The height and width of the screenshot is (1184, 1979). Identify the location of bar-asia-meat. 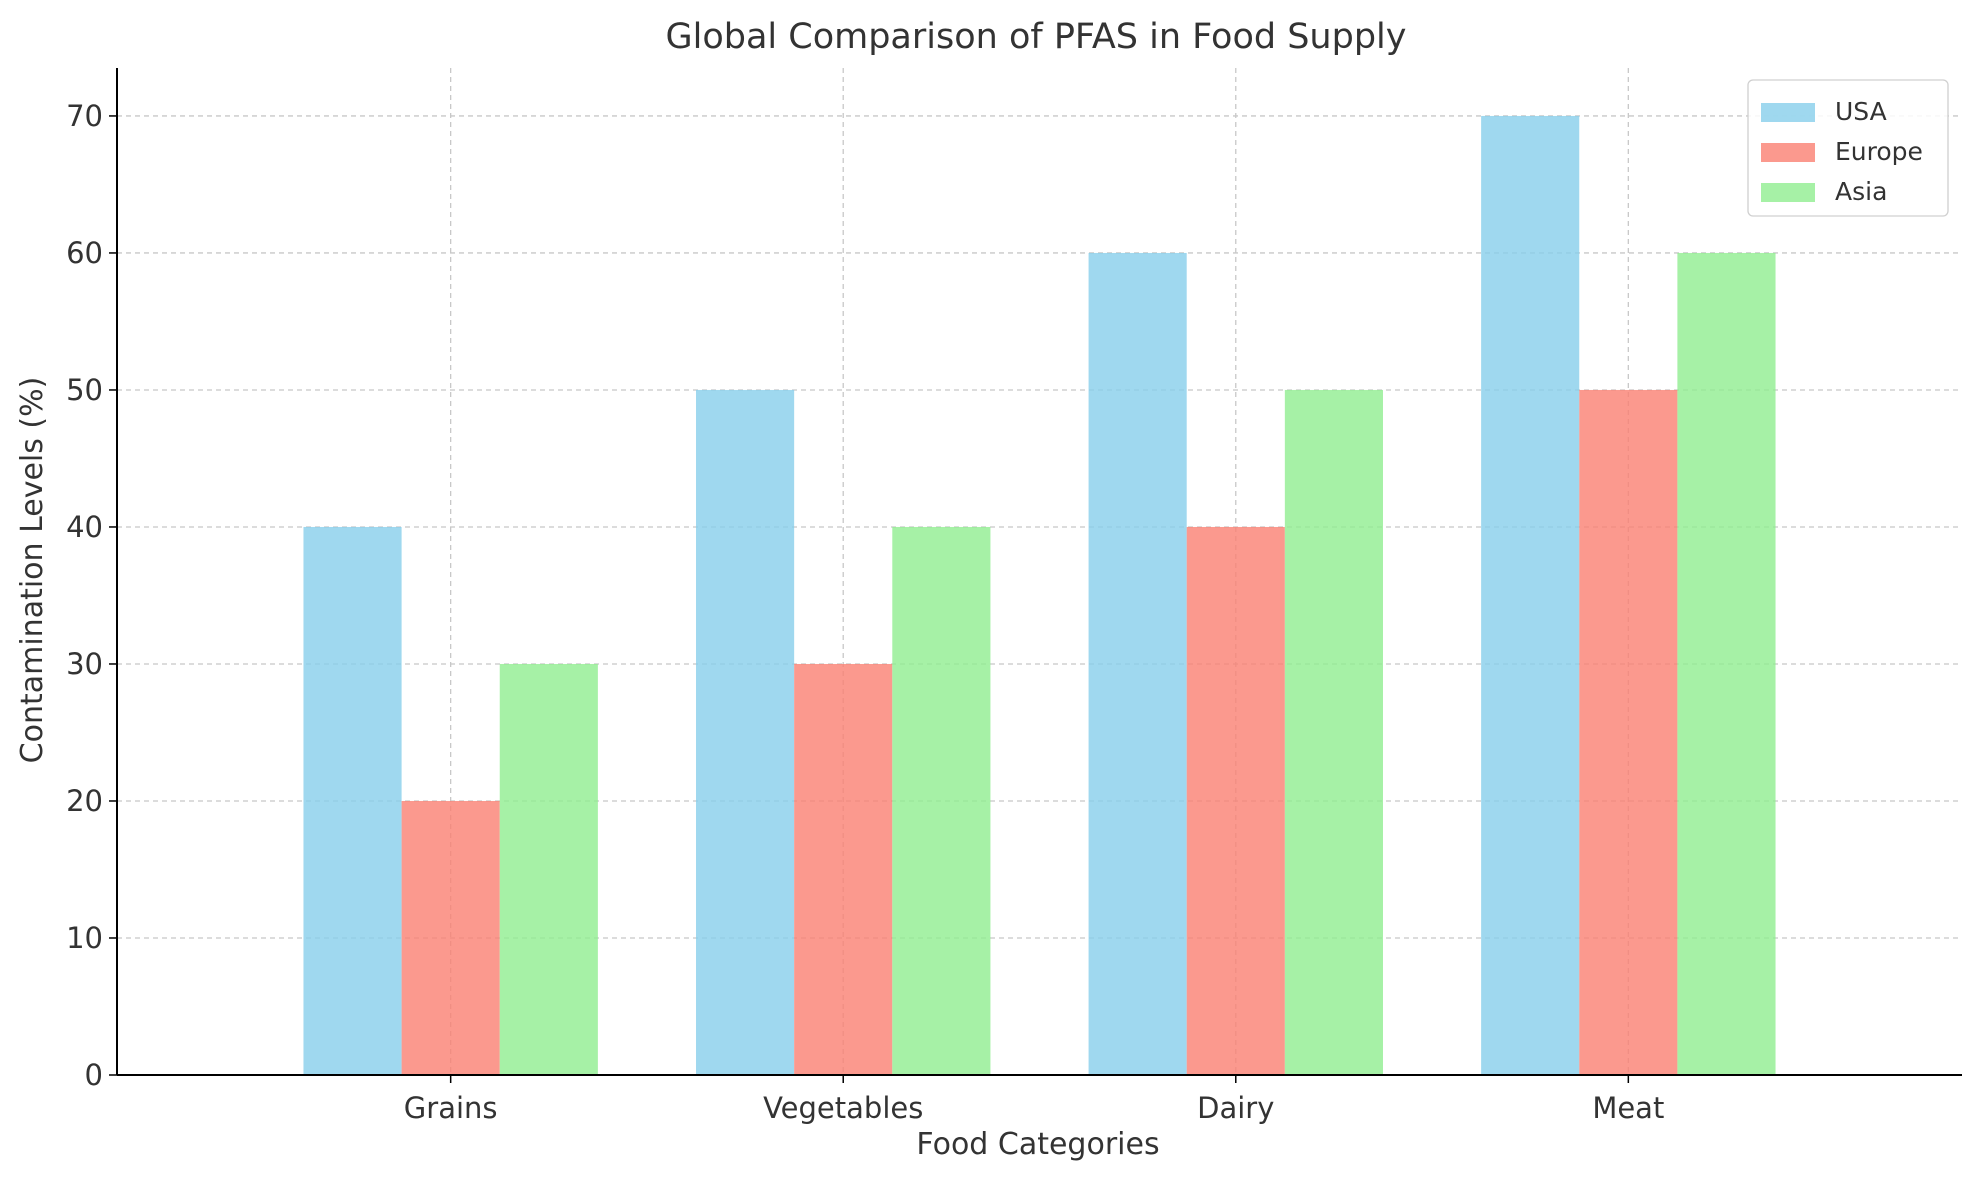
(1726, 664).